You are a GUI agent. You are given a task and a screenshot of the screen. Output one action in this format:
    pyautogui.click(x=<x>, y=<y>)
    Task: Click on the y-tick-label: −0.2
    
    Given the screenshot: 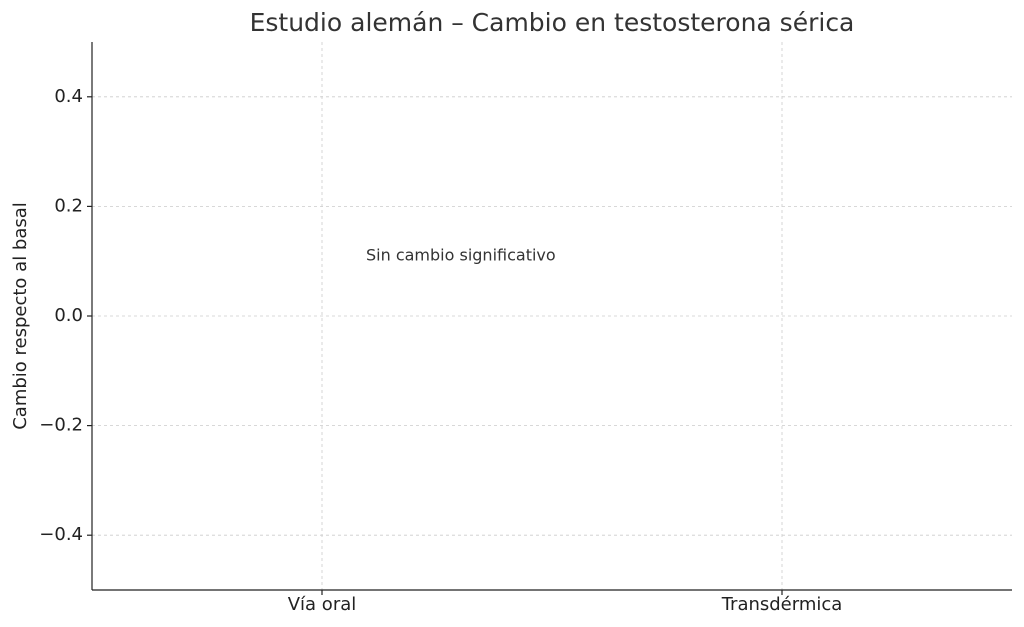 What is the action you would take?
    pyautogui.click(x=61, y=425)
    